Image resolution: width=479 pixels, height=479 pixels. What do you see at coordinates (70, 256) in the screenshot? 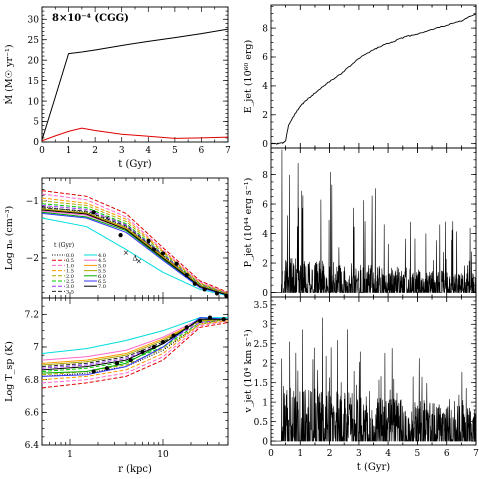
I see `ne-legend-label: 0.0` at bounding box center [70, 256].